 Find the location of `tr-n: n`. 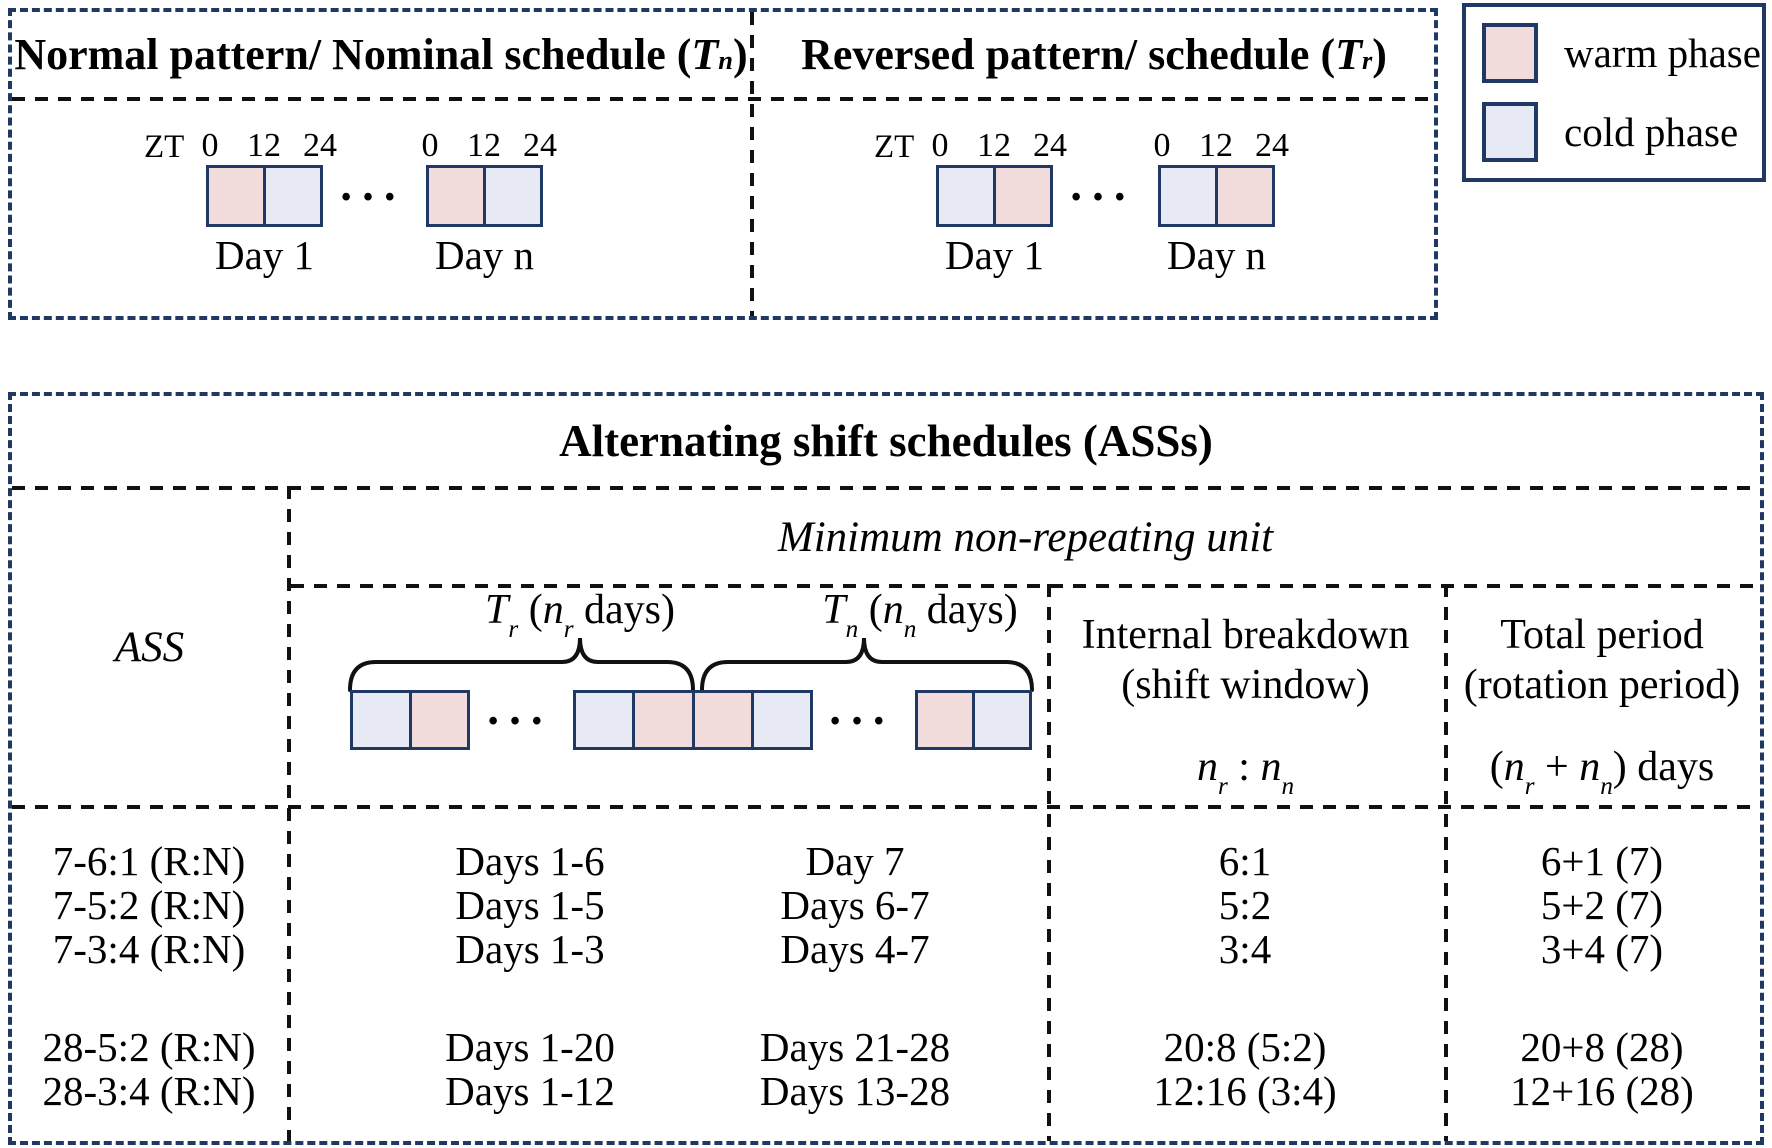

tr-n: n is located at coordinates (553, 610).